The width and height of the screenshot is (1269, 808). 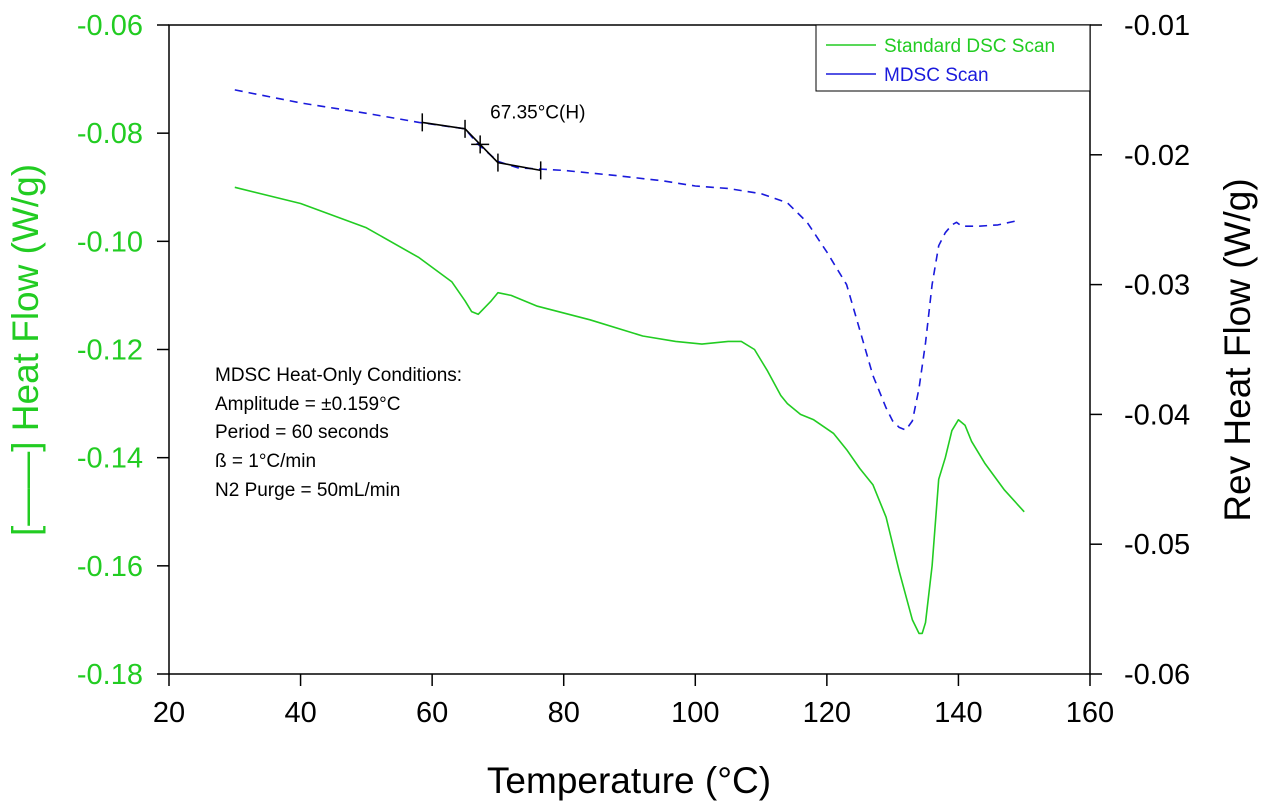 I want to click on annotation-line: MDSC Heat-Only Conditions:, so click(x=338, y=375).